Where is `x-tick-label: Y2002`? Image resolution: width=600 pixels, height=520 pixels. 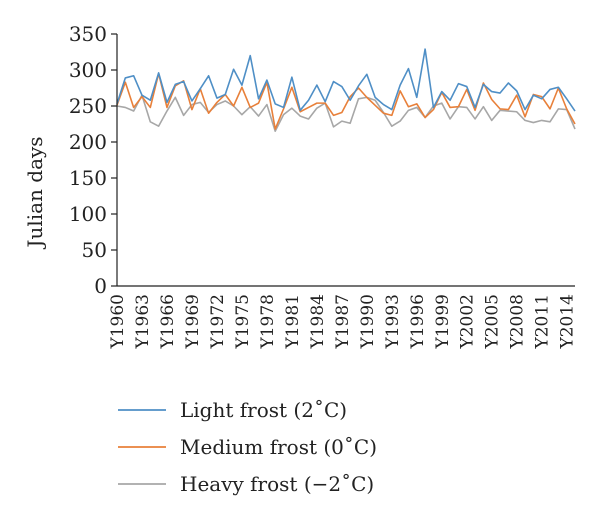
x-tick-label: Y2002 is located at coordinates (468, 322).